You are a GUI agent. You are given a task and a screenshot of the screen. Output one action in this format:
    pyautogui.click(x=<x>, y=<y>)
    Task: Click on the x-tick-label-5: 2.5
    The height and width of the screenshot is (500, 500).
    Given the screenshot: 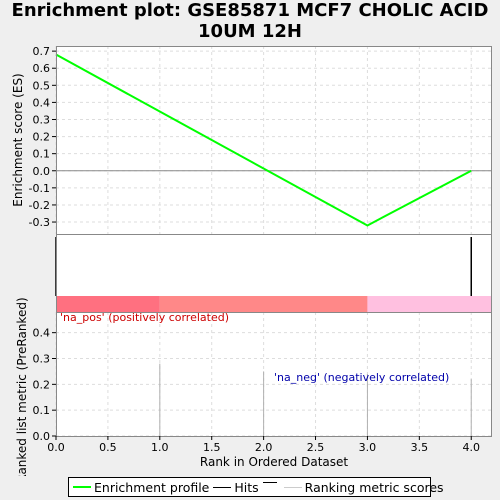 What is the action you would take?
    pyautogui.click(x=316, y=447)
    